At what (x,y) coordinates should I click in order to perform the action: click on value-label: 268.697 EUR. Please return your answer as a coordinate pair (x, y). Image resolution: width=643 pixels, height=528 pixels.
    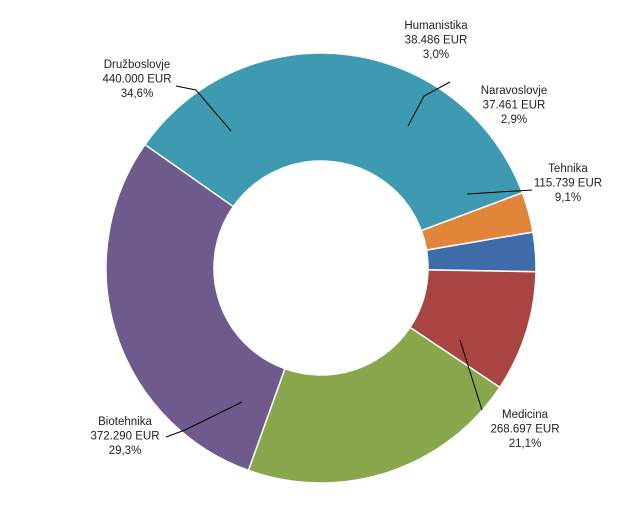
    Looking at the image, I should click on (524, 430).